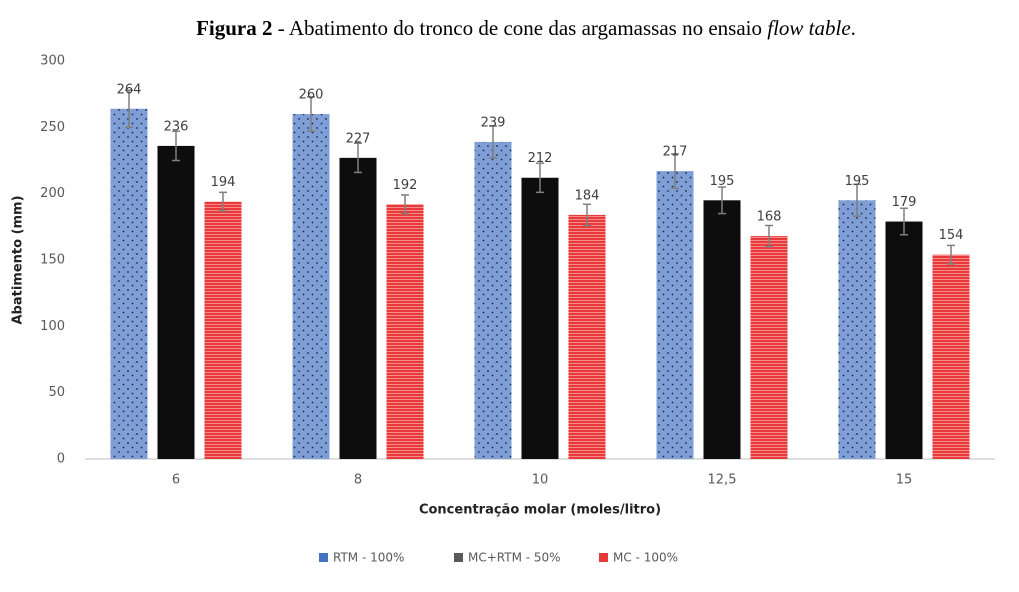 The image size is (1019, 592). I want to click on legend-label: MC+RTM - 50%, so click(514, 558).